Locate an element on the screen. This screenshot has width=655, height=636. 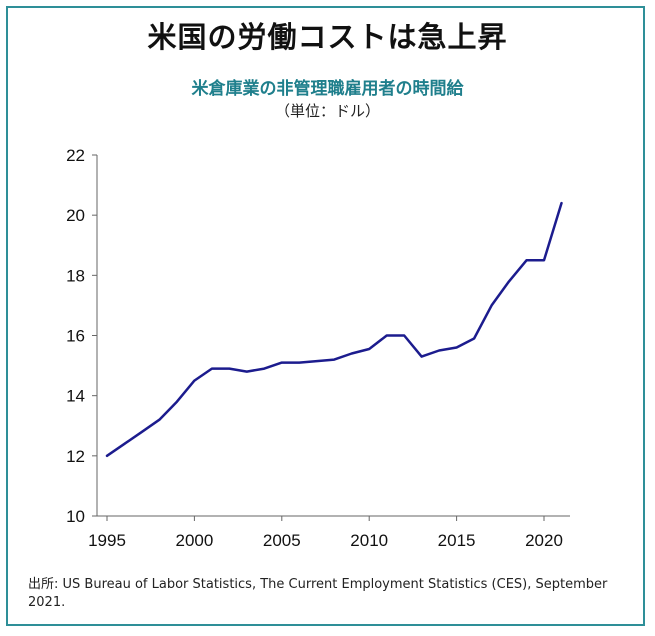
y-tick-label: 14 is located at coordinates (75, 396).